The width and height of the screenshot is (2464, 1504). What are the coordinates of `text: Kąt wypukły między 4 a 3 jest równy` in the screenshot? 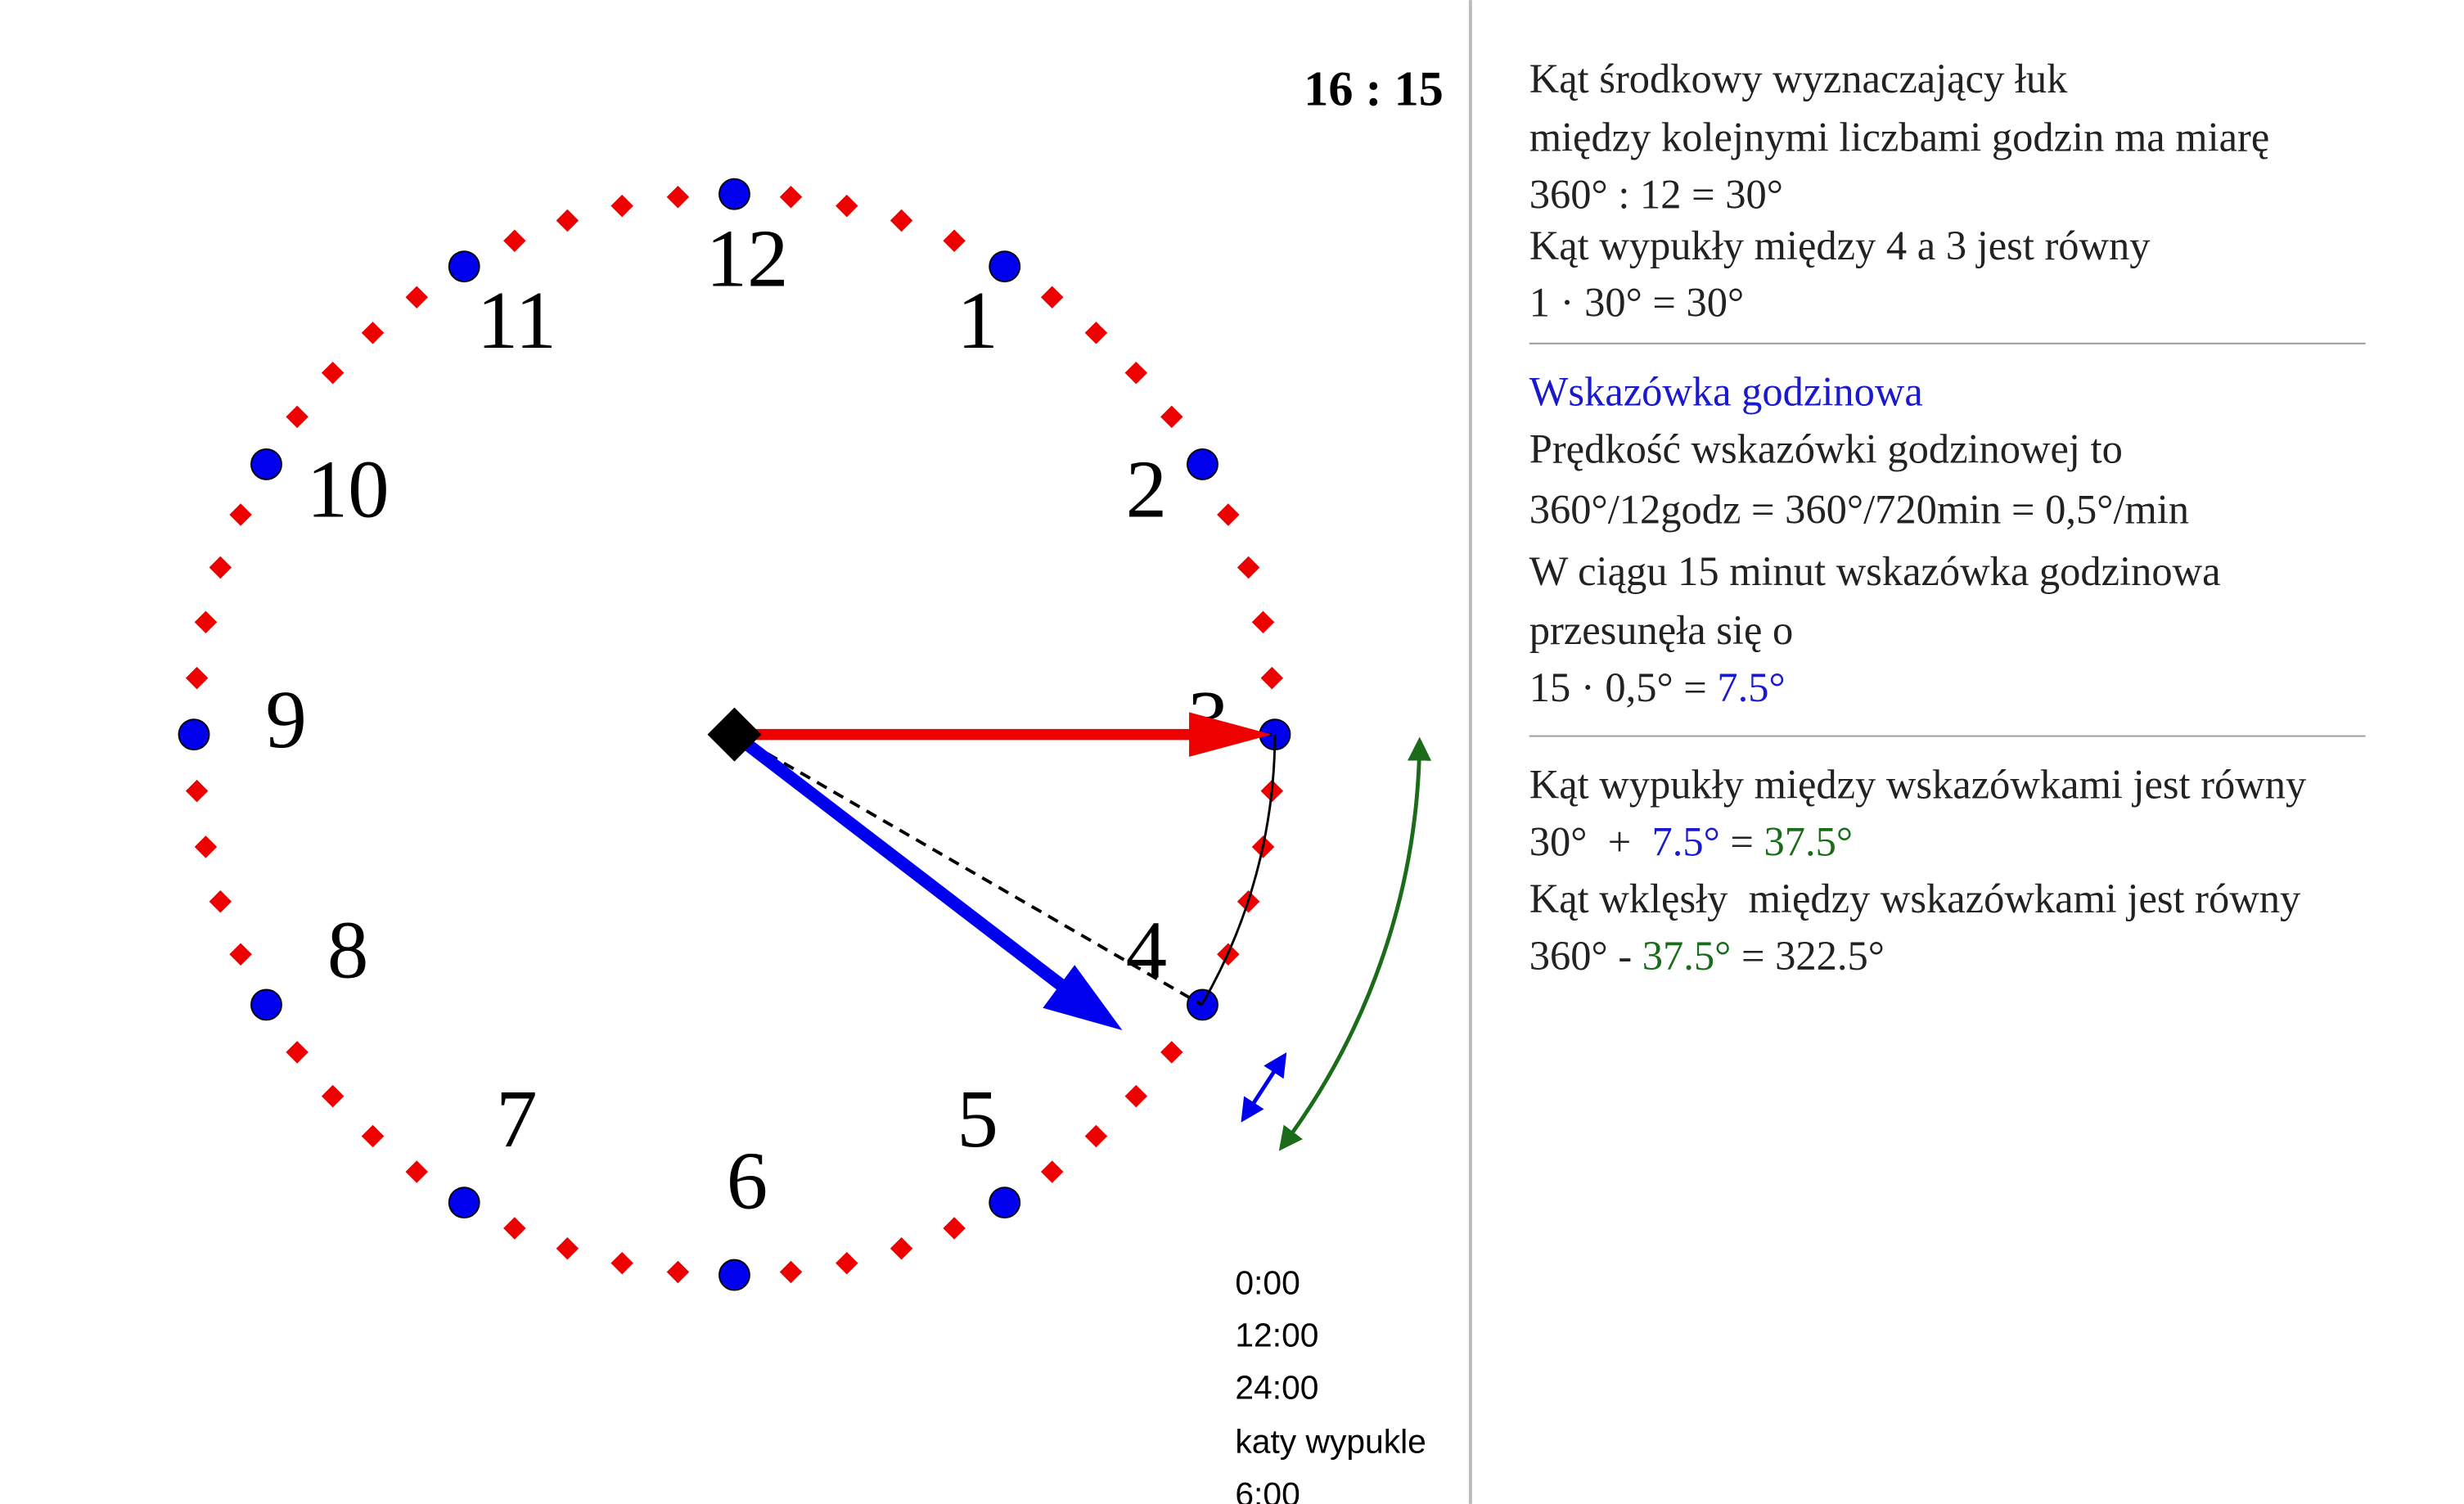 It's located at (1840, 245).